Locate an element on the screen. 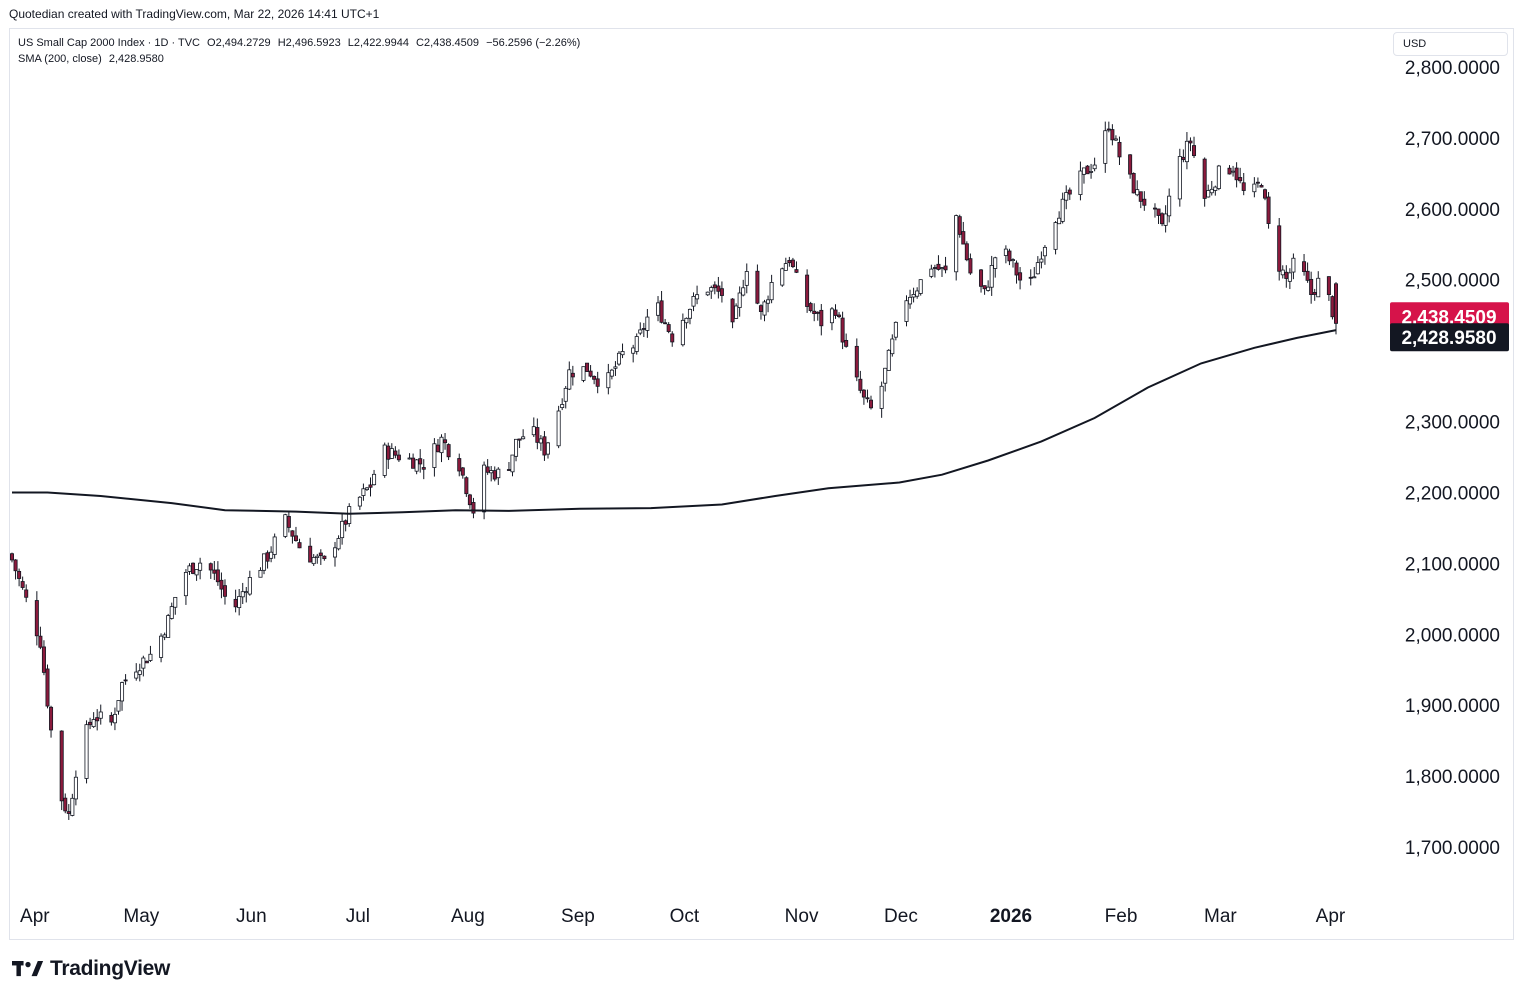 This screenshot has width=1523, height=1000. tradingview-brand: TradingView is located at coordinates (91, 969).